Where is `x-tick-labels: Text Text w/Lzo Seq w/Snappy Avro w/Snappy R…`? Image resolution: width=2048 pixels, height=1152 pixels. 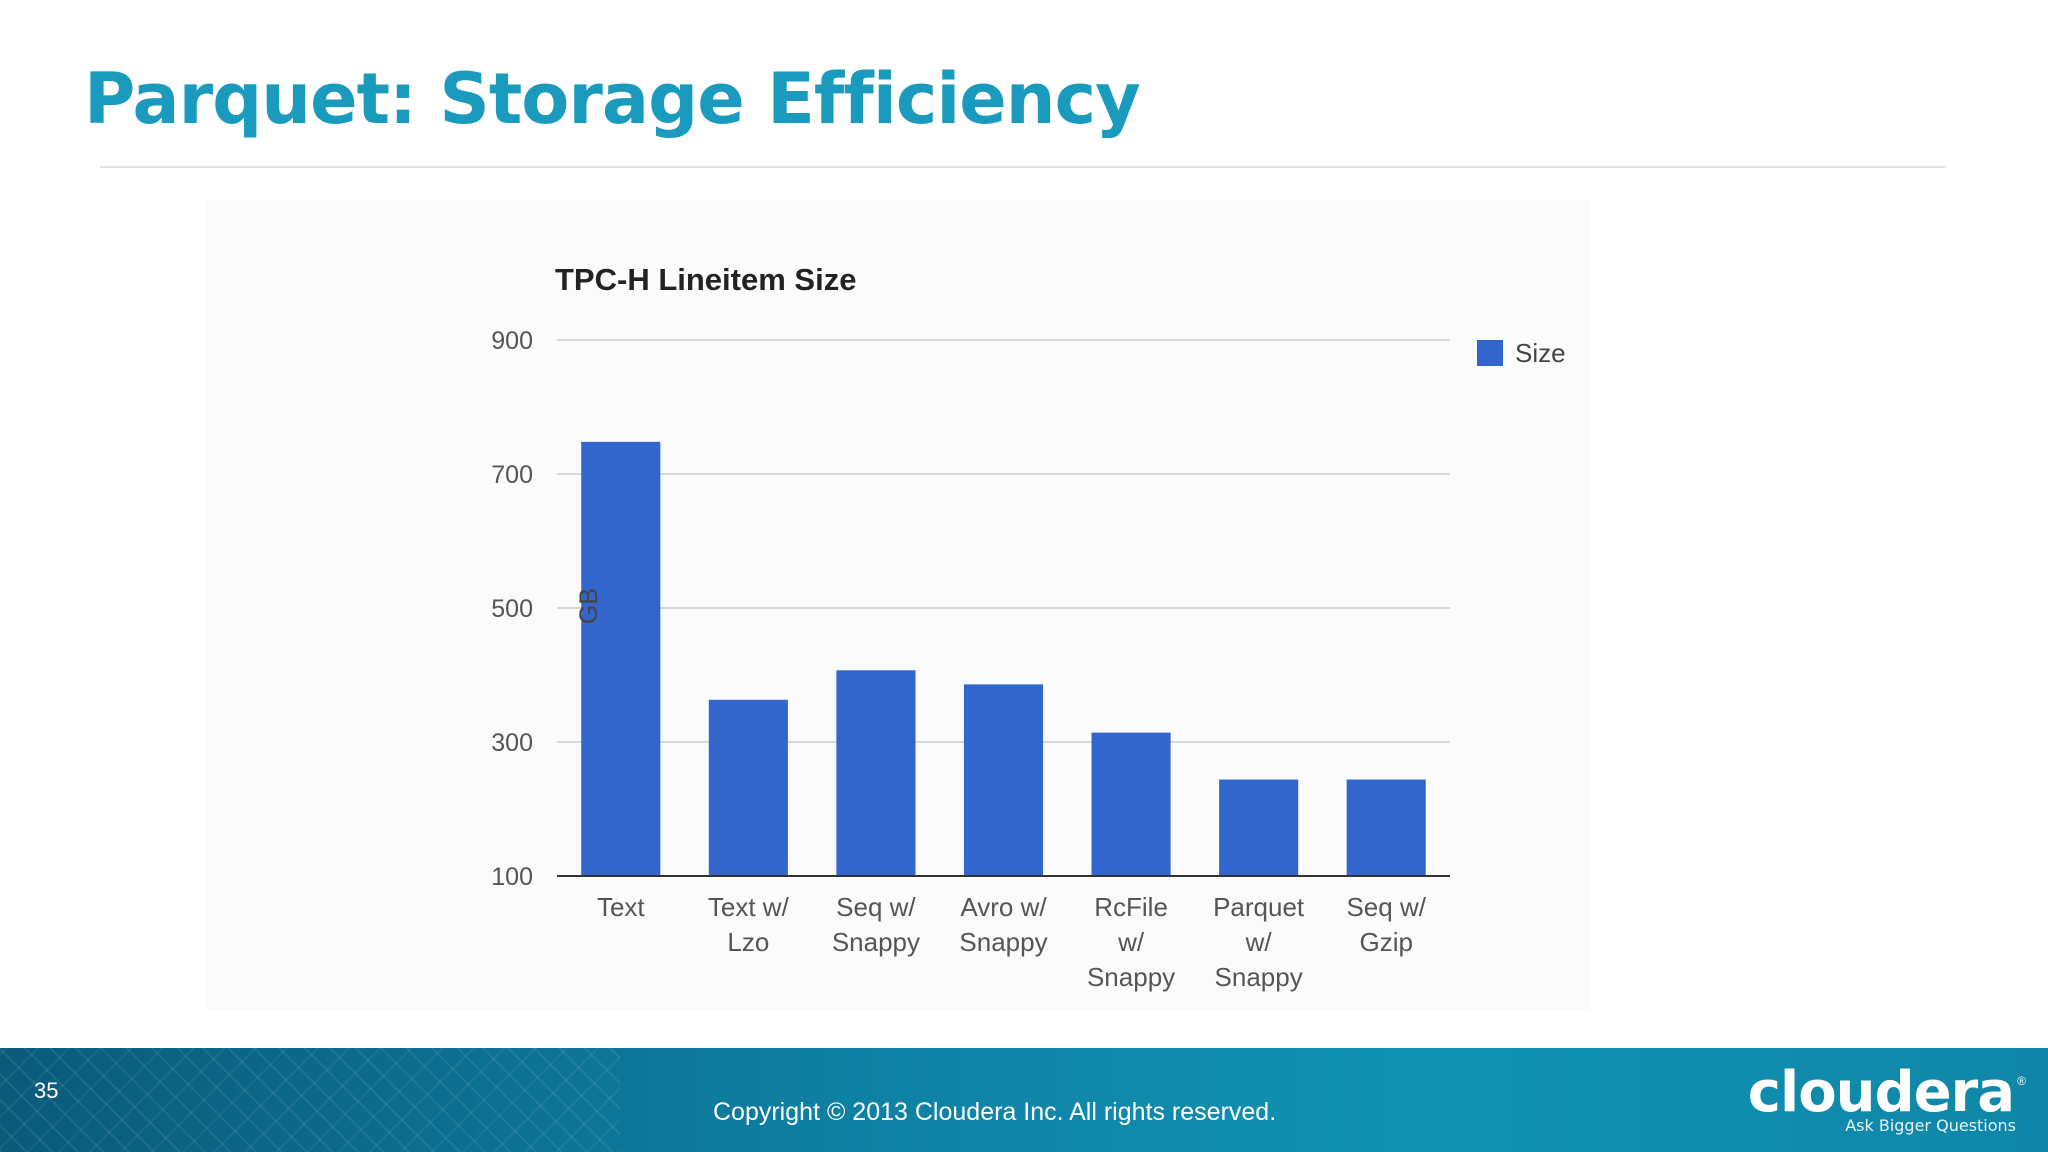
x-tick-labels: Text Text w/Lzo Seq w/Snappy Avro w/Snappy R… is located at coordinates (1012, 942).